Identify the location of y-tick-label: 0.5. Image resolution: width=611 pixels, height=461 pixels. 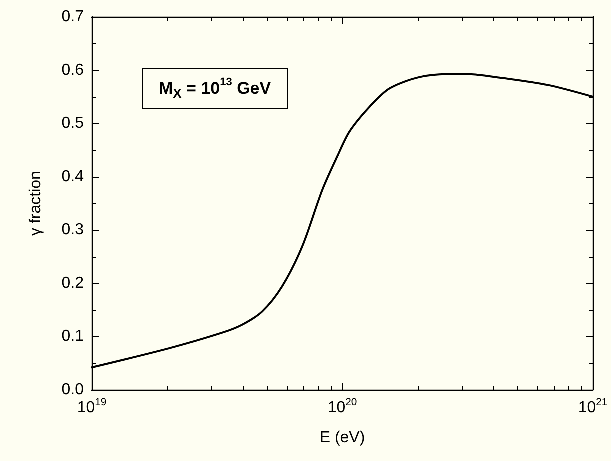
(73, 123).